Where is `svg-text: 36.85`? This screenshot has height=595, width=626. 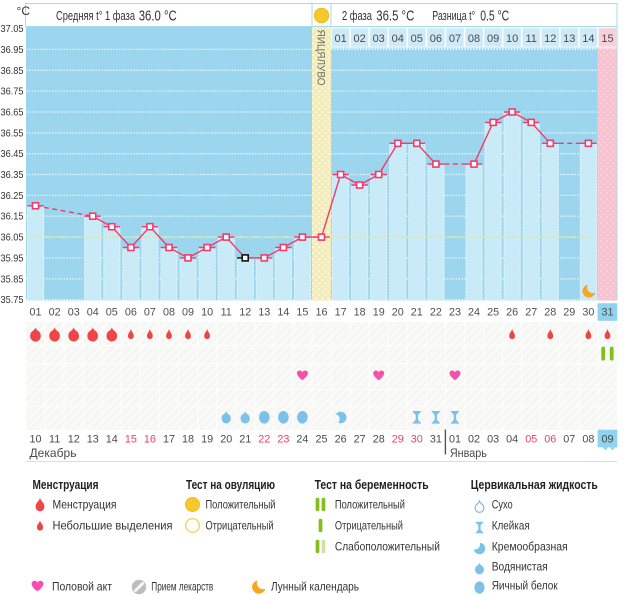
svg-text: 36.85 is located at coordinates (12, 71).